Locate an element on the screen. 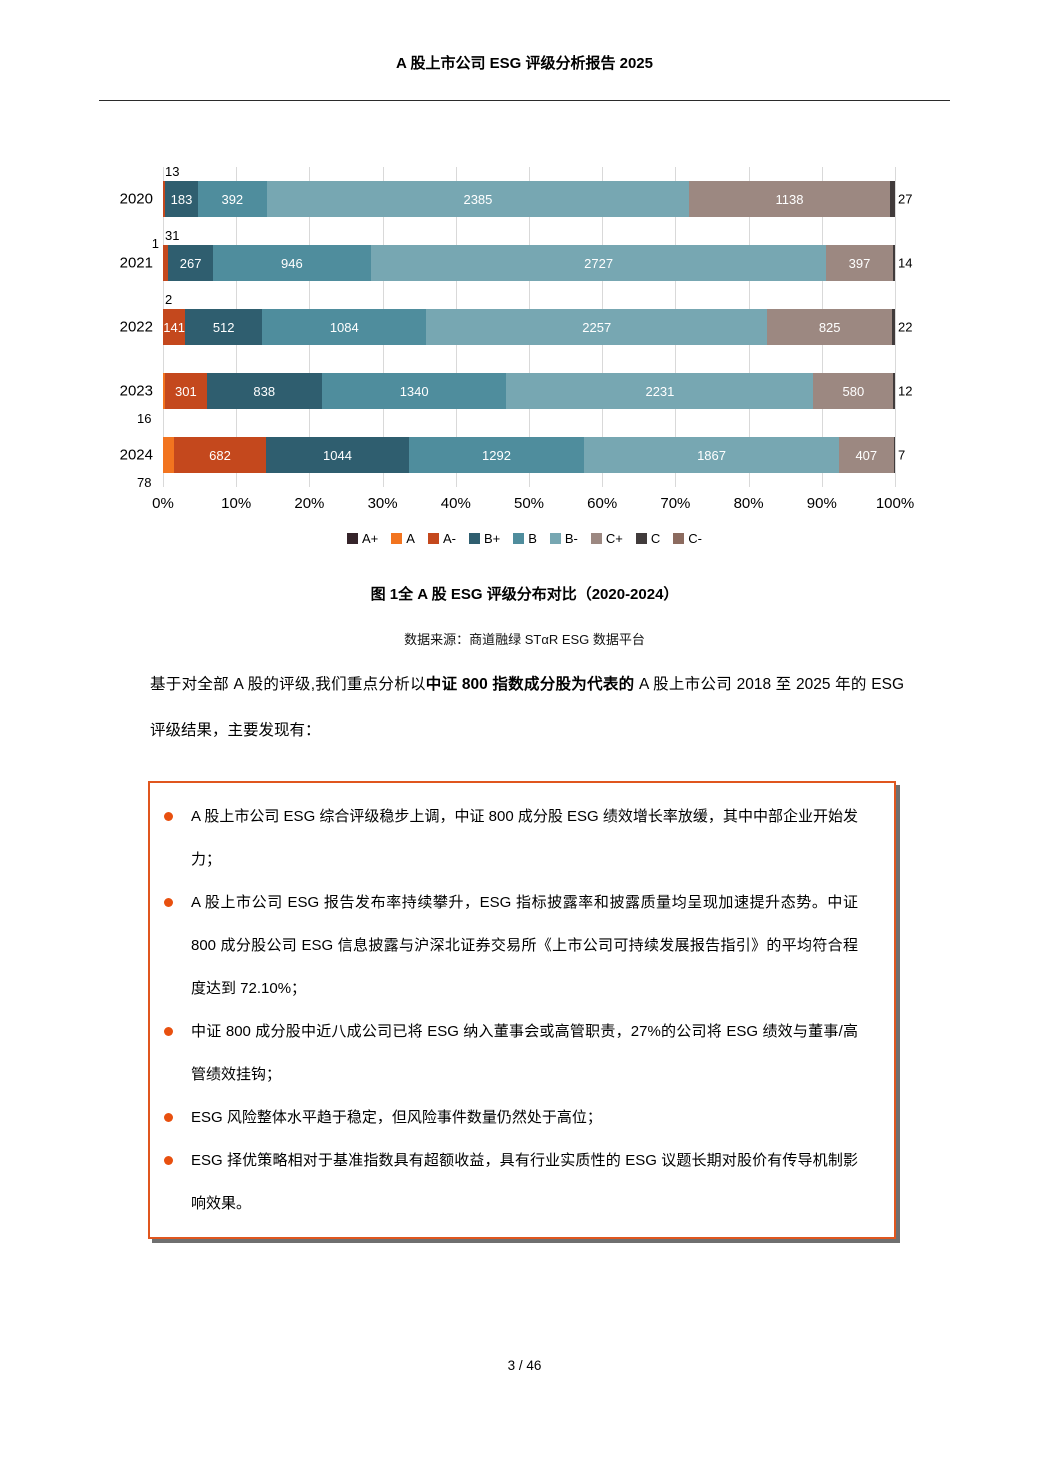 The image size is (1049, 1460). segment-value-label: 397 is located at coordinates (859, 263).